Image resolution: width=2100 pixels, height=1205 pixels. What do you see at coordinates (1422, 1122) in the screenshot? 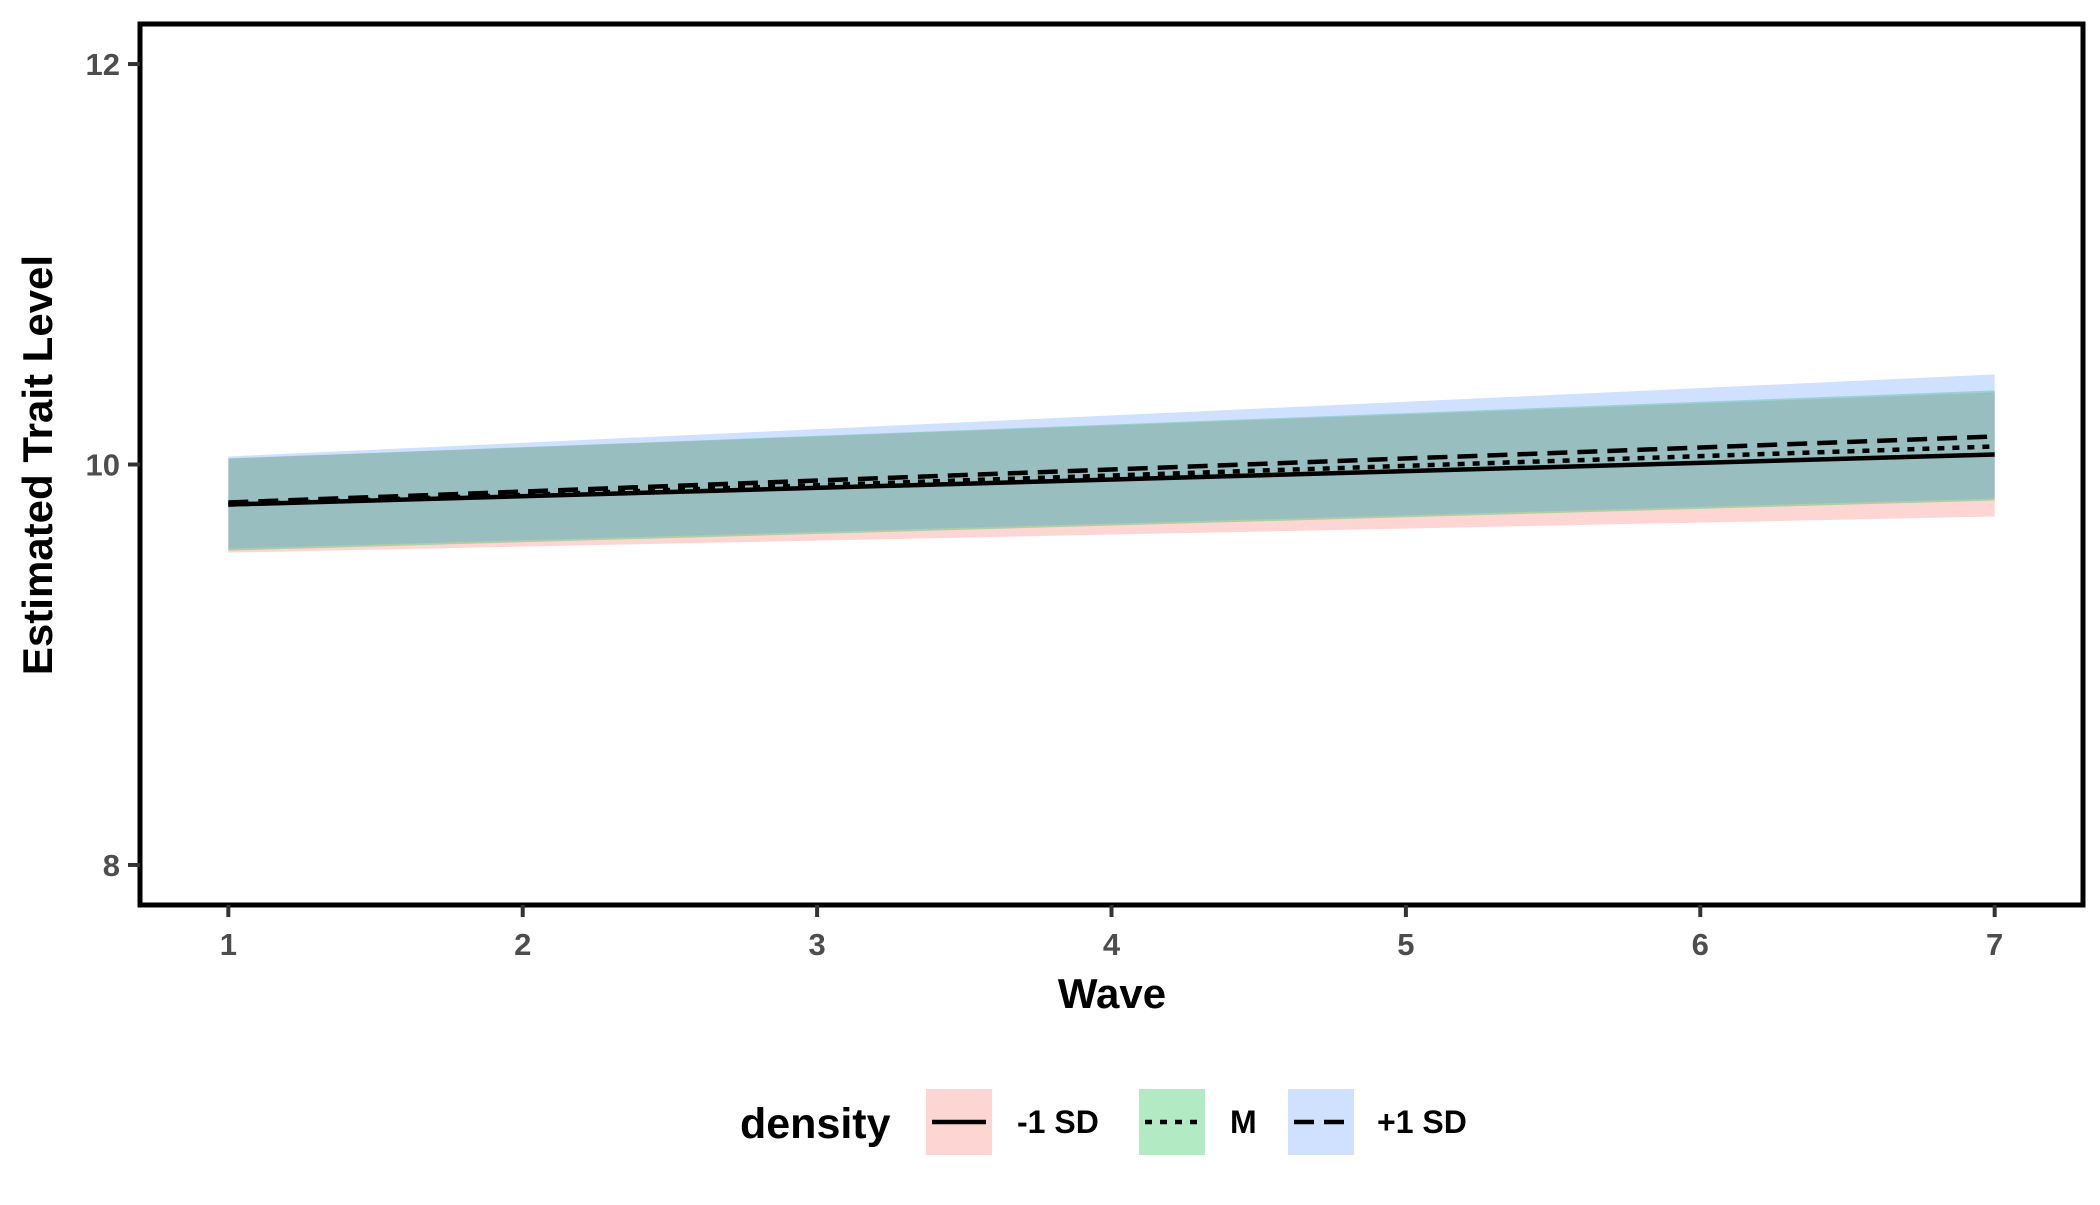
I see `legend-label-1-sd: +1 SD` at bounding box center [1422, 1122].